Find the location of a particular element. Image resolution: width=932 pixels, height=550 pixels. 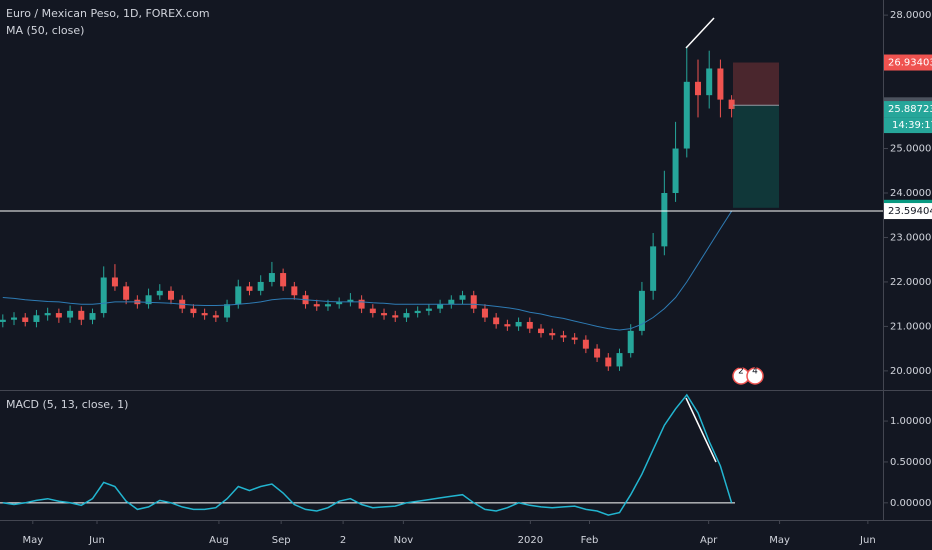

x-tick-label: Aug is located at coordinates (219, 540).